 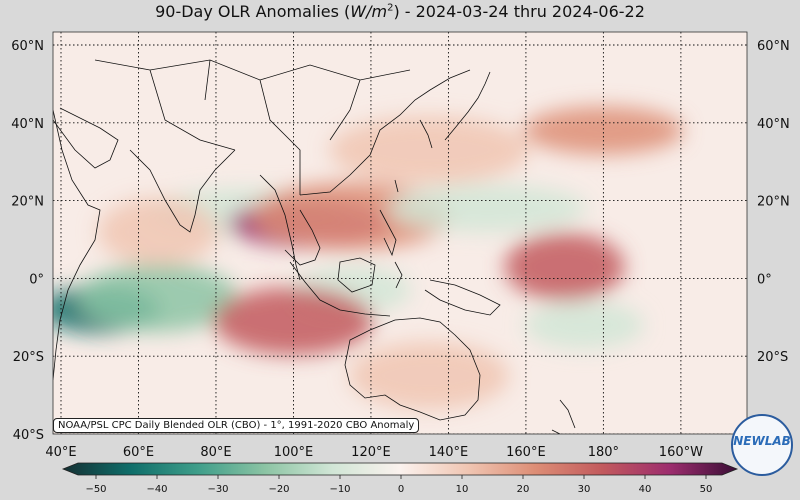 I want to click on longitude-label: 100°E, so click(x=294, y=452).